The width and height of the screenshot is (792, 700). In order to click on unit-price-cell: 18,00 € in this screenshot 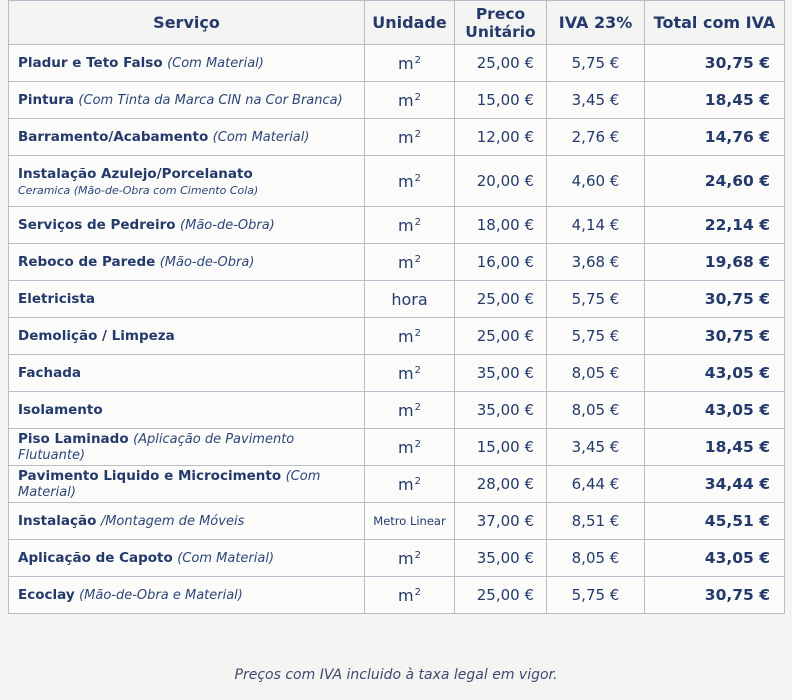, I will do `click(500, 225)`.